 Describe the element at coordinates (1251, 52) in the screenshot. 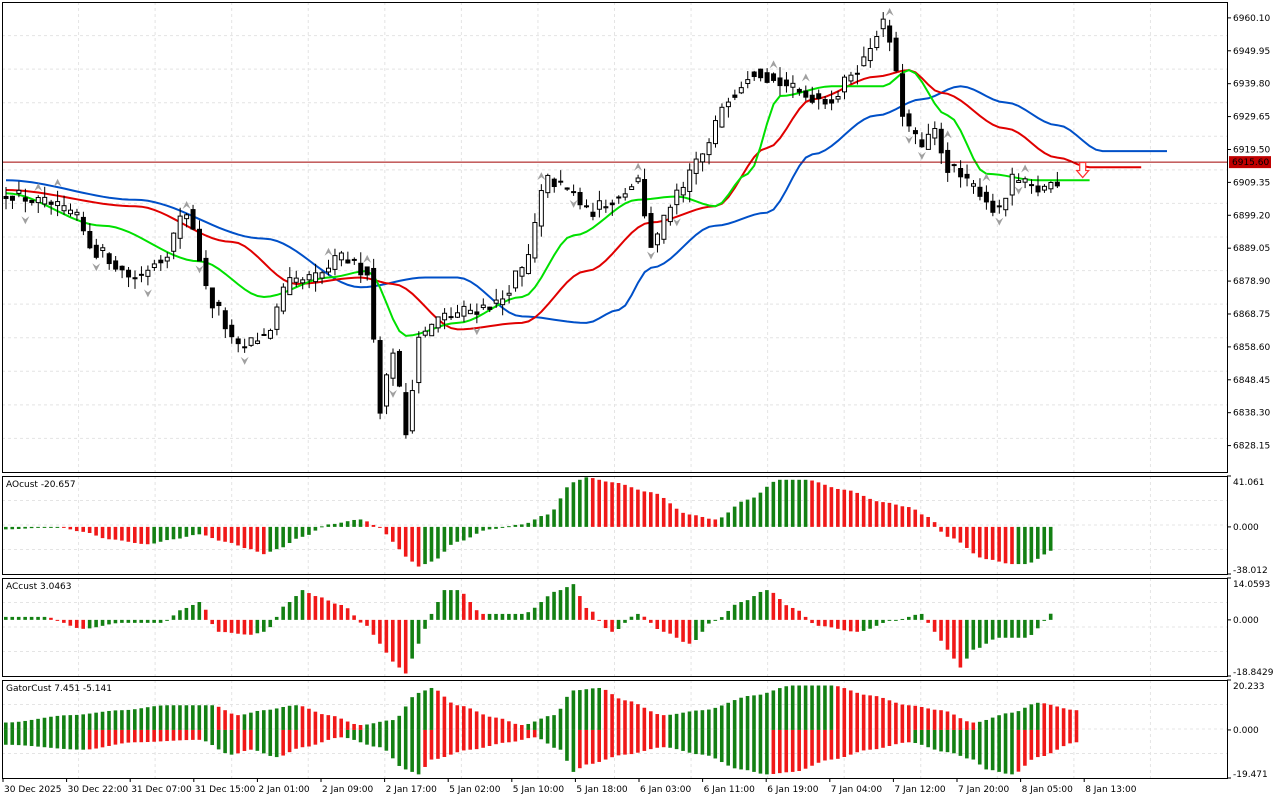

I see `price-tick-label: 6949.95` at that location.